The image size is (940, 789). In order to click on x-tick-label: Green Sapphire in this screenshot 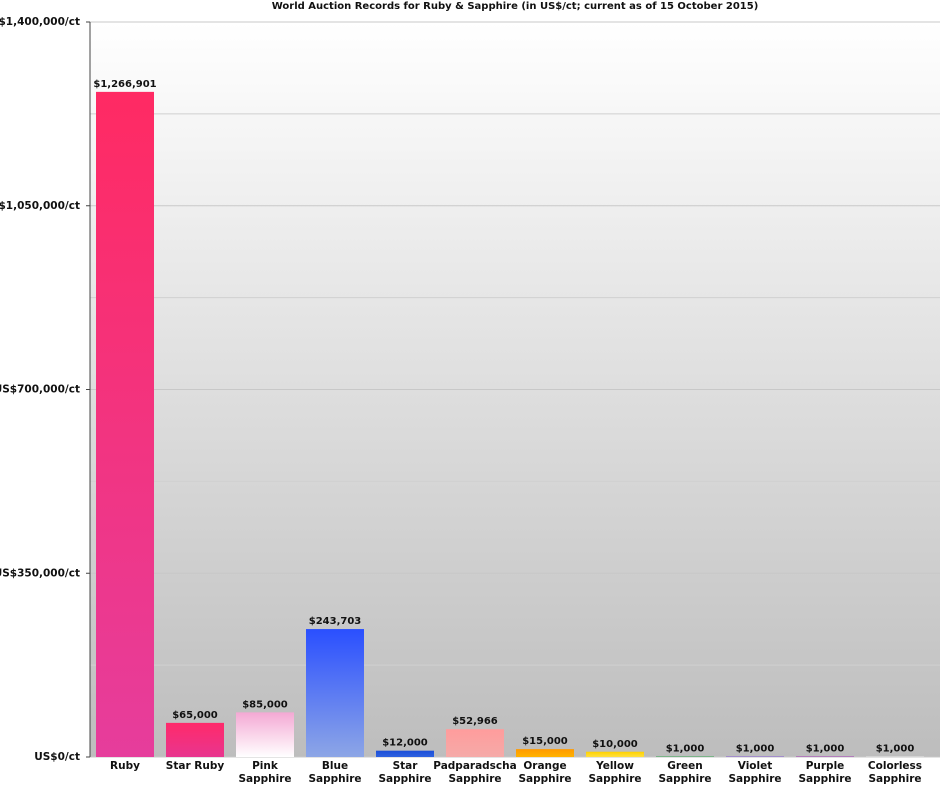, I will do `click(685, 772)`.